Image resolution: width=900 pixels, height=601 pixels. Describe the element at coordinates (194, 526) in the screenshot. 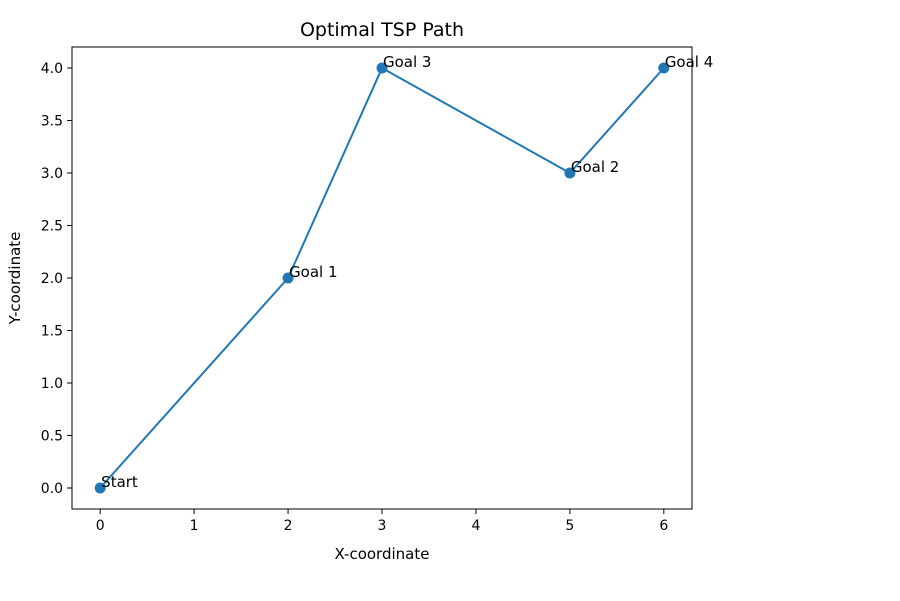

I see `x-tick-label: 1` at that location.